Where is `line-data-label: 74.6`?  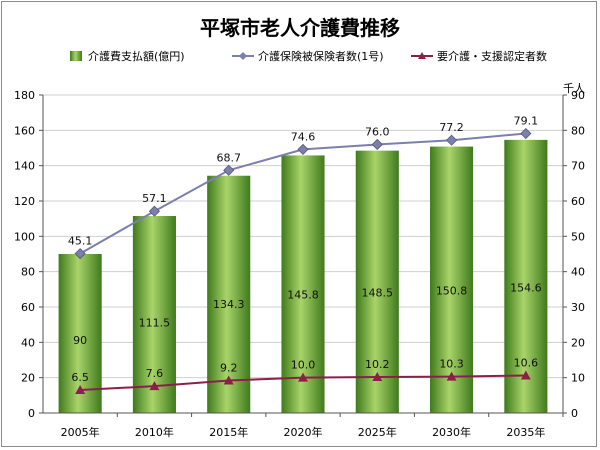 line-data-label: 74.6 is located at coordinates (303, 136).